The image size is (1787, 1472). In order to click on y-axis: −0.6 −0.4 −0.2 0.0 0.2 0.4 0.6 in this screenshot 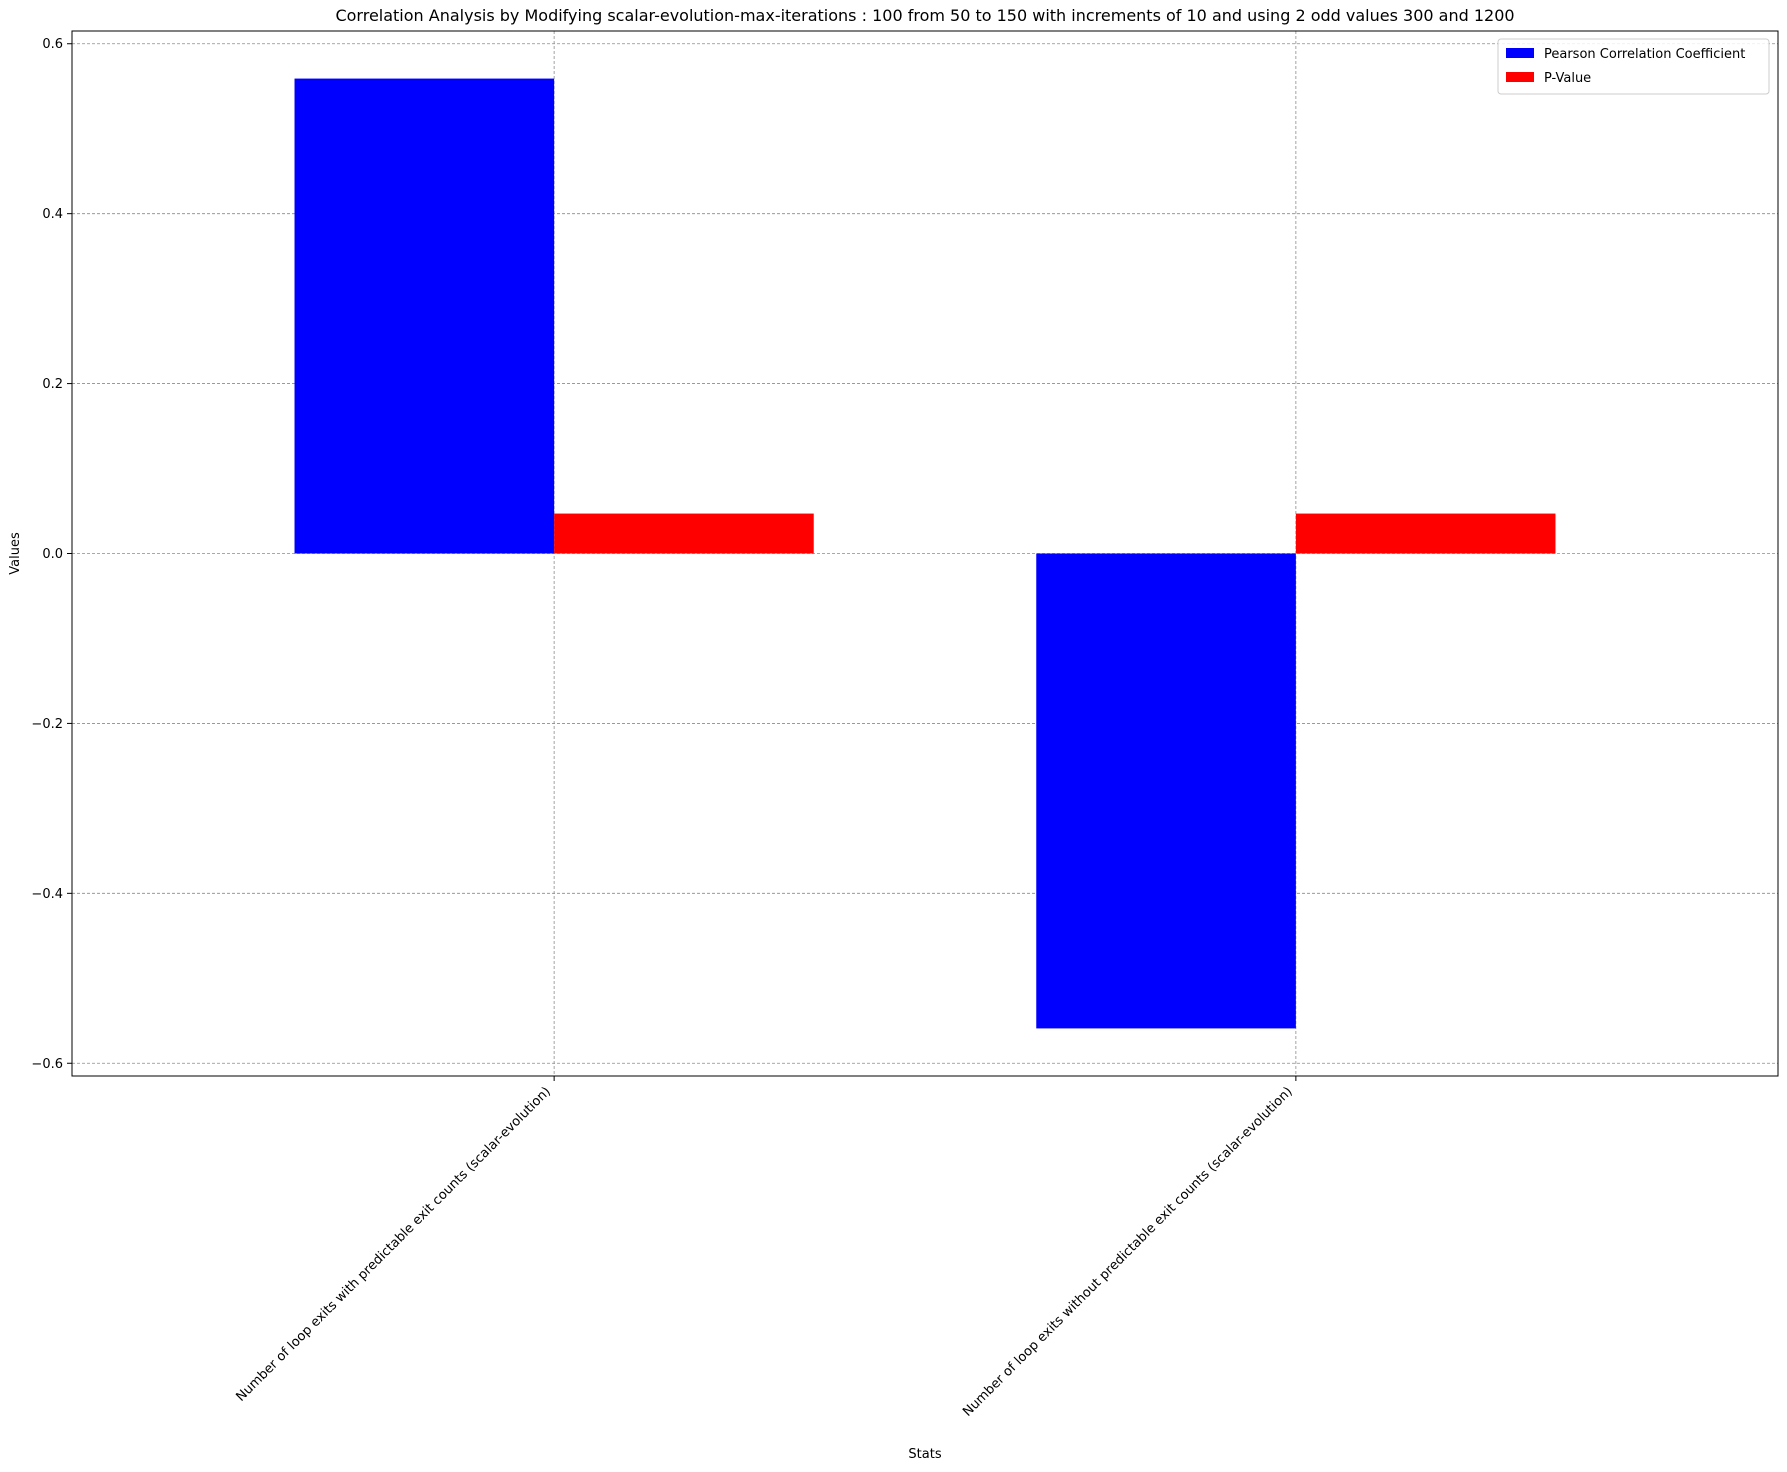, I will do `click(51, 554)`.